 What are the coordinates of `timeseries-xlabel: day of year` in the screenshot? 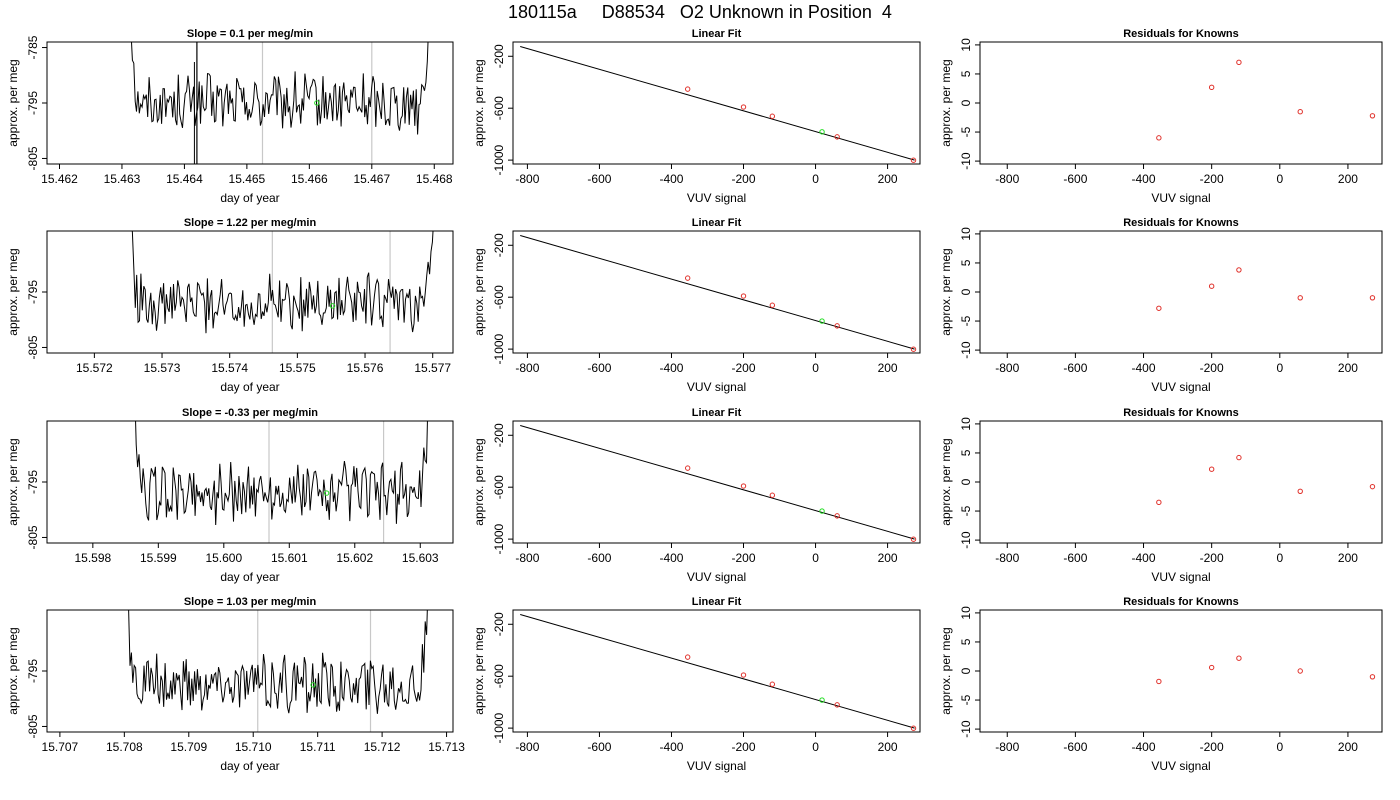 It's located at (249, 577).